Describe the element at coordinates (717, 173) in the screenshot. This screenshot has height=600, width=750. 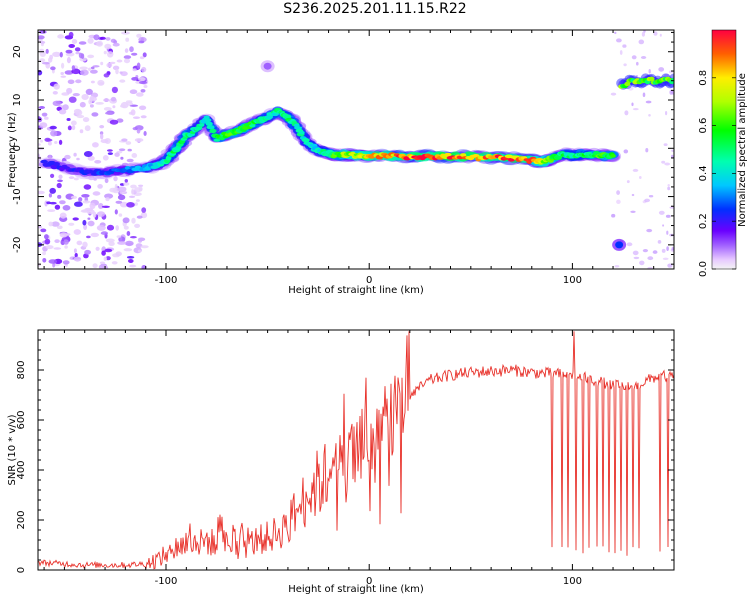
I see `colorbar-ticks: 0.0 0.2 0.4 0.6 0.8` at that location.